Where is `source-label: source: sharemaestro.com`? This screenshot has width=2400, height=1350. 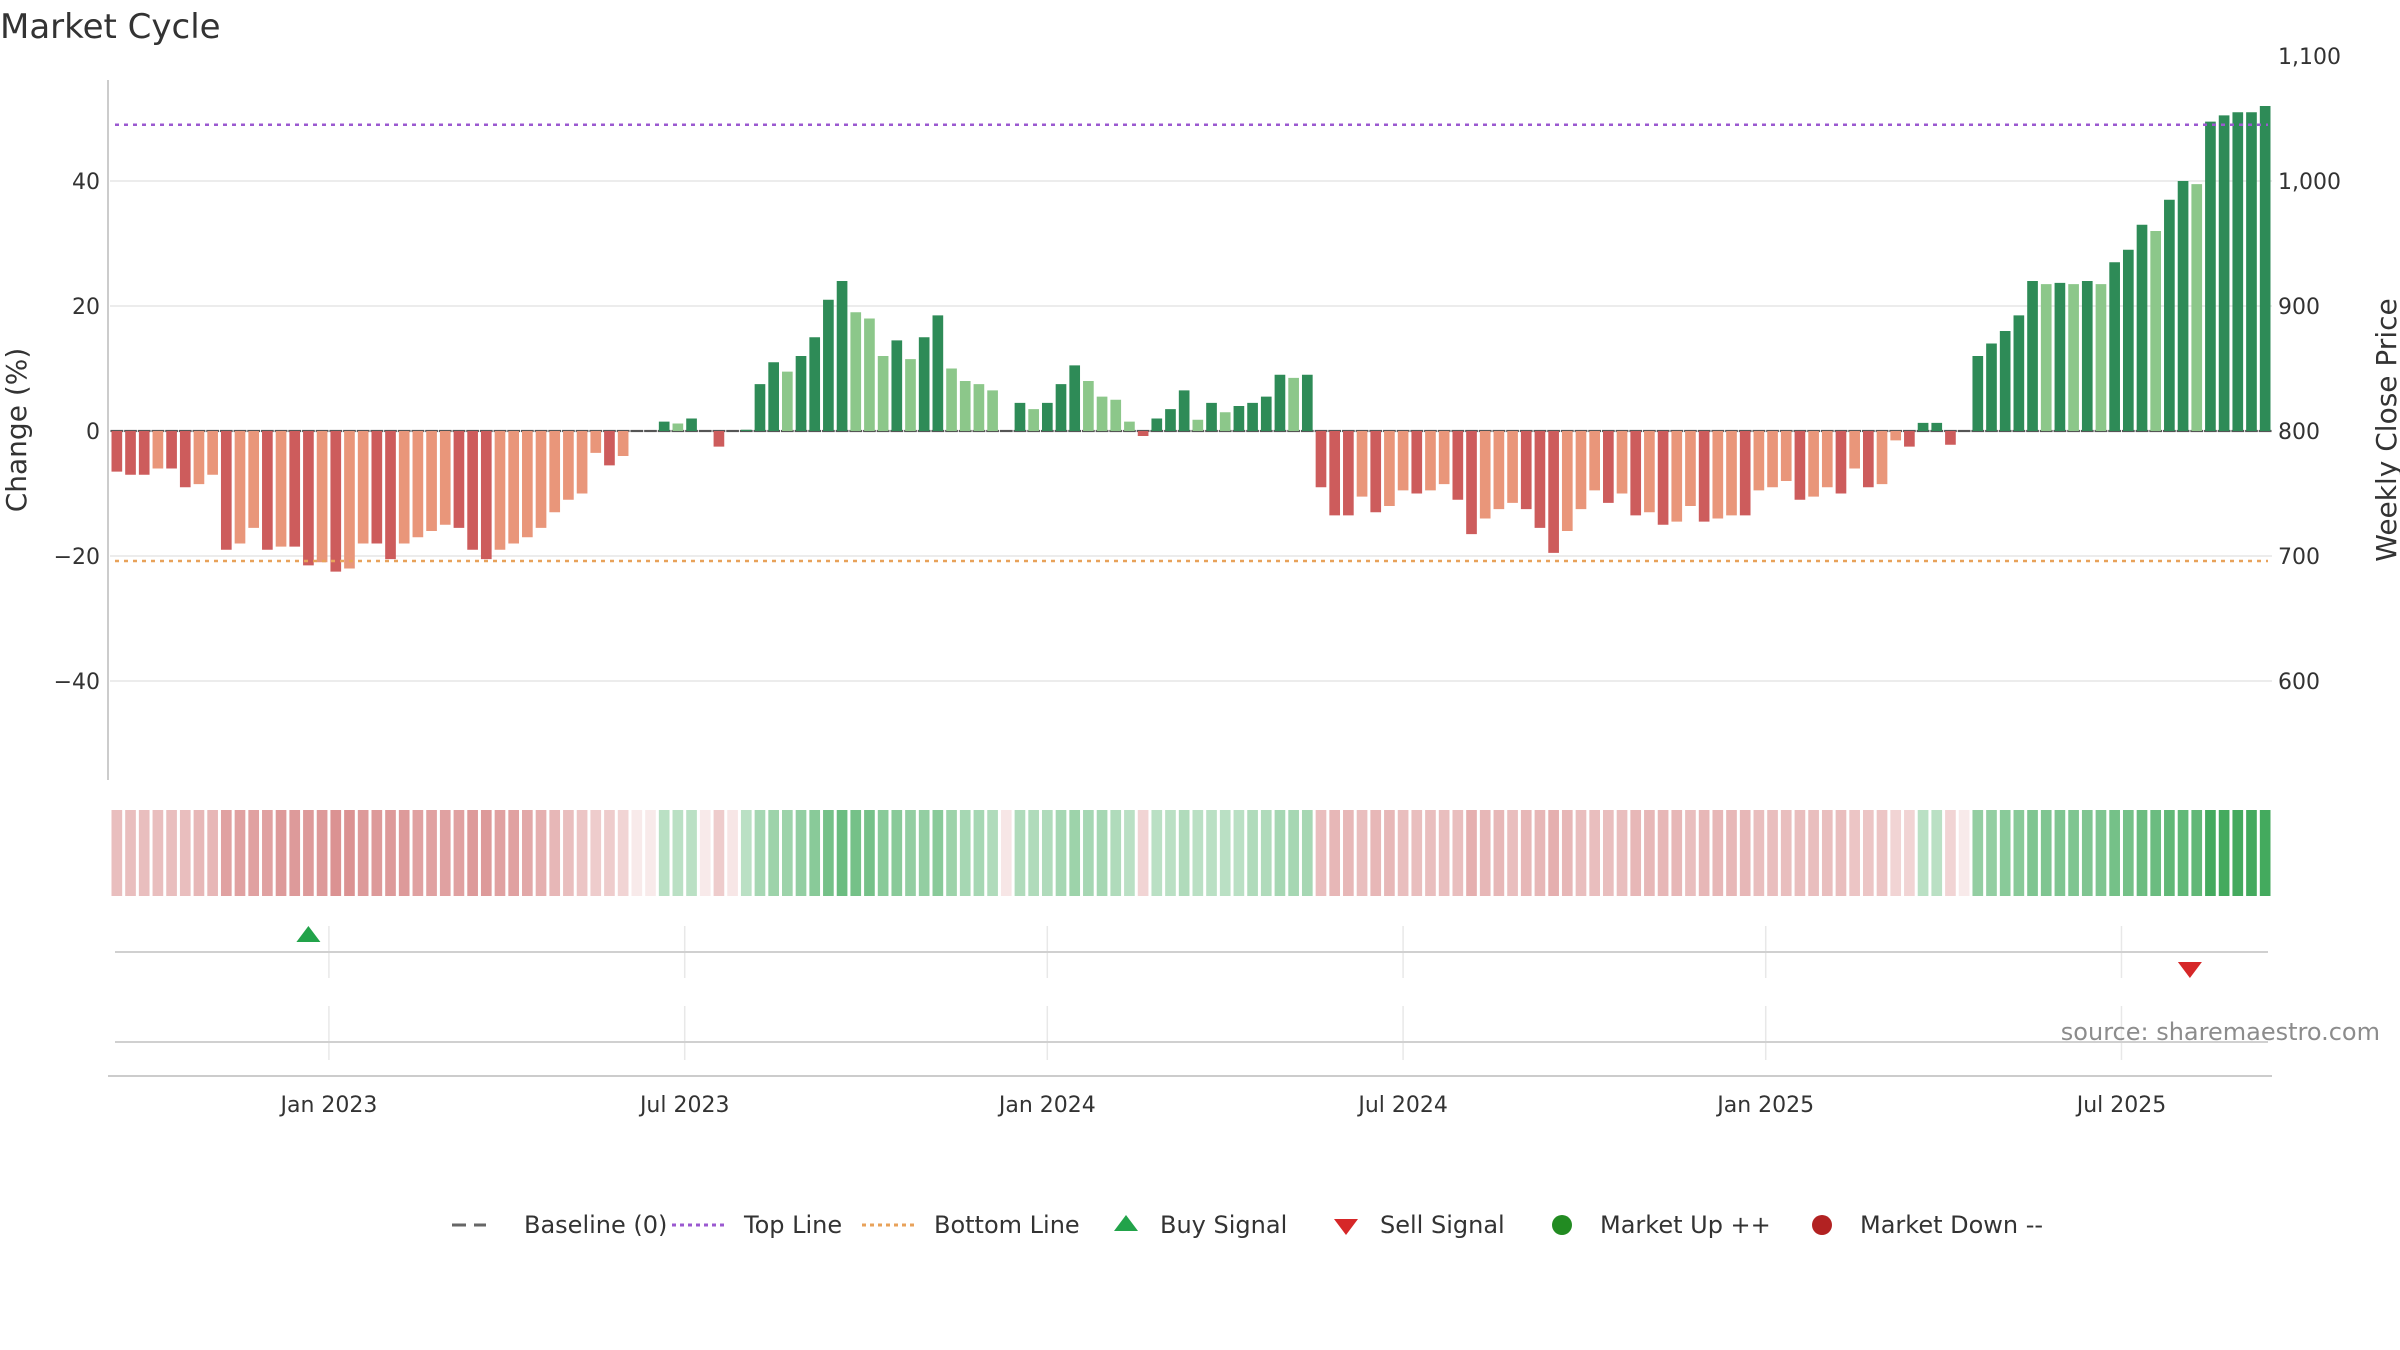 source-label: source: sharemaestro.com is located at coordinates (2220, 1032).